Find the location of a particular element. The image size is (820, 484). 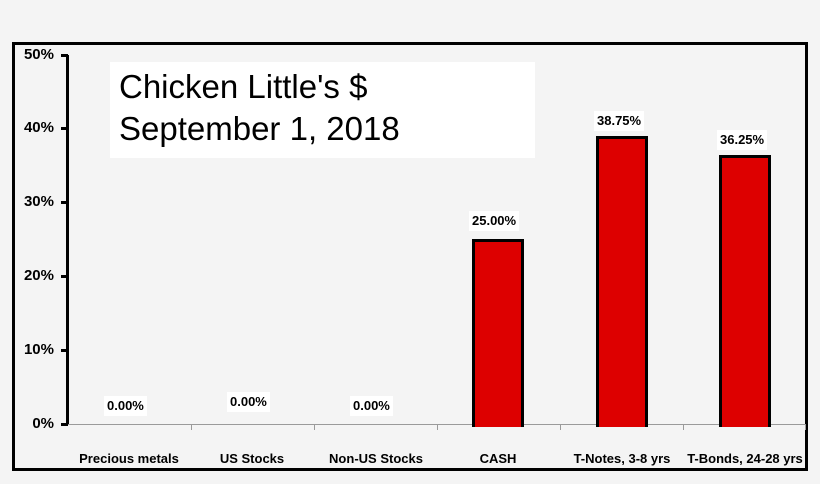

y-axis is located at coordinates (67, 239).